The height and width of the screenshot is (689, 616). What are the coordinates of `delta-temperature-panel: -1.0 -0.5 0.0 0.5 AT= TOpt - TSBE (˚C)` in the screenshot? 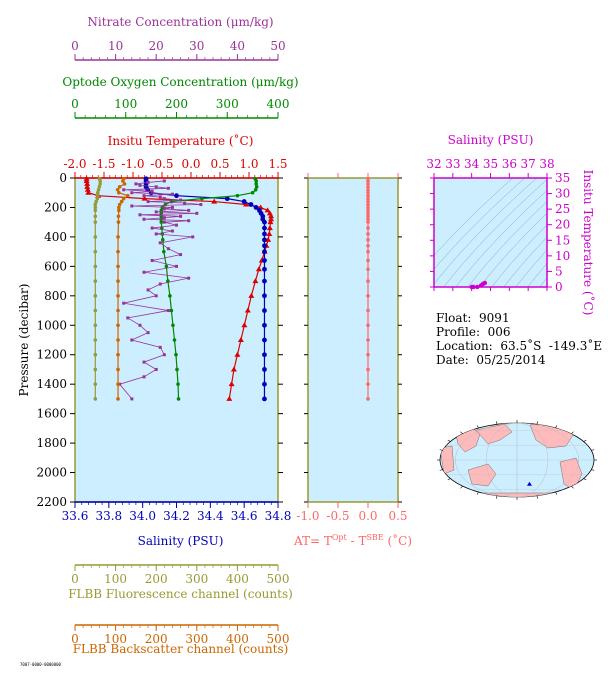 It's located at (352, 360).